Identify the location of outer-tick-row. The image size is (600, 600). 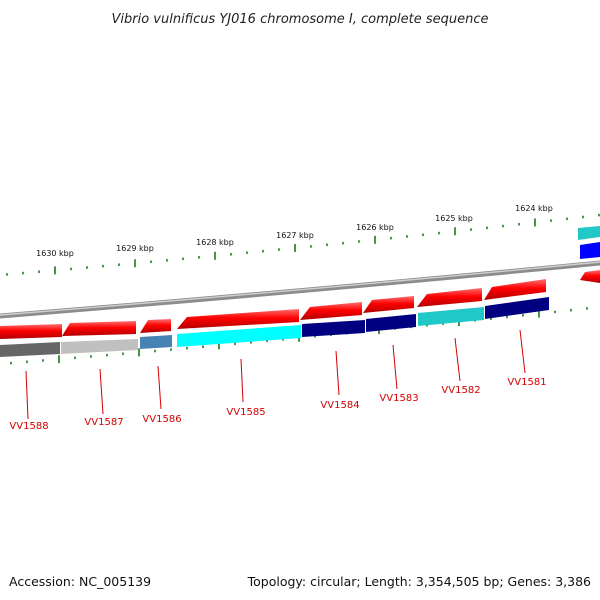
(303, 244).